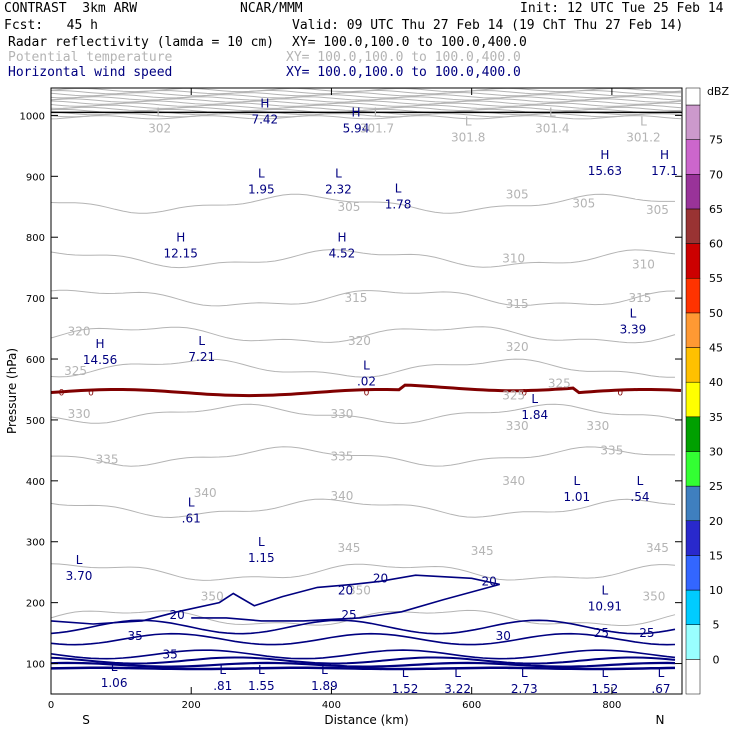 The width and height of the screenshot is (740, 740). Describe the element at coordinates (718, 91) in the screenshot. I see `colorbar-unit: dBZ` at that location.